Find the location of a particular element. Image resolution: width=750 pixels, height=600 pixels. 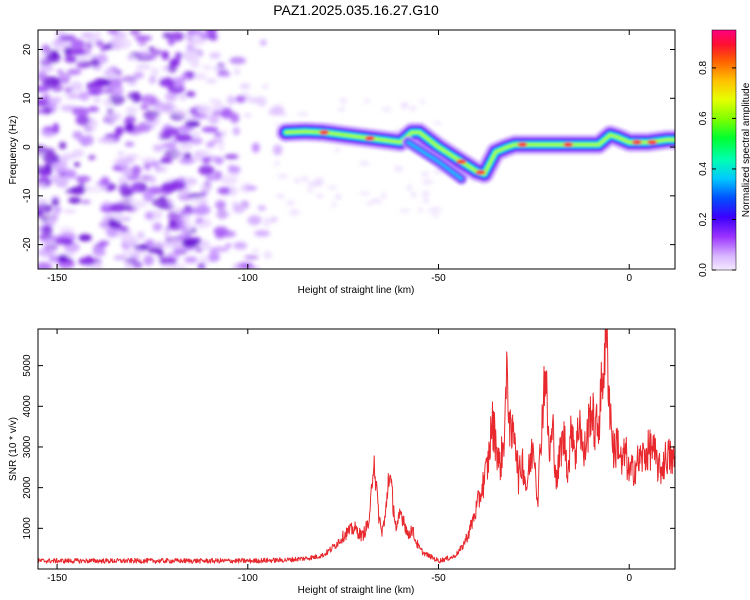

ridge-peak is located at coordinates (522, 144).